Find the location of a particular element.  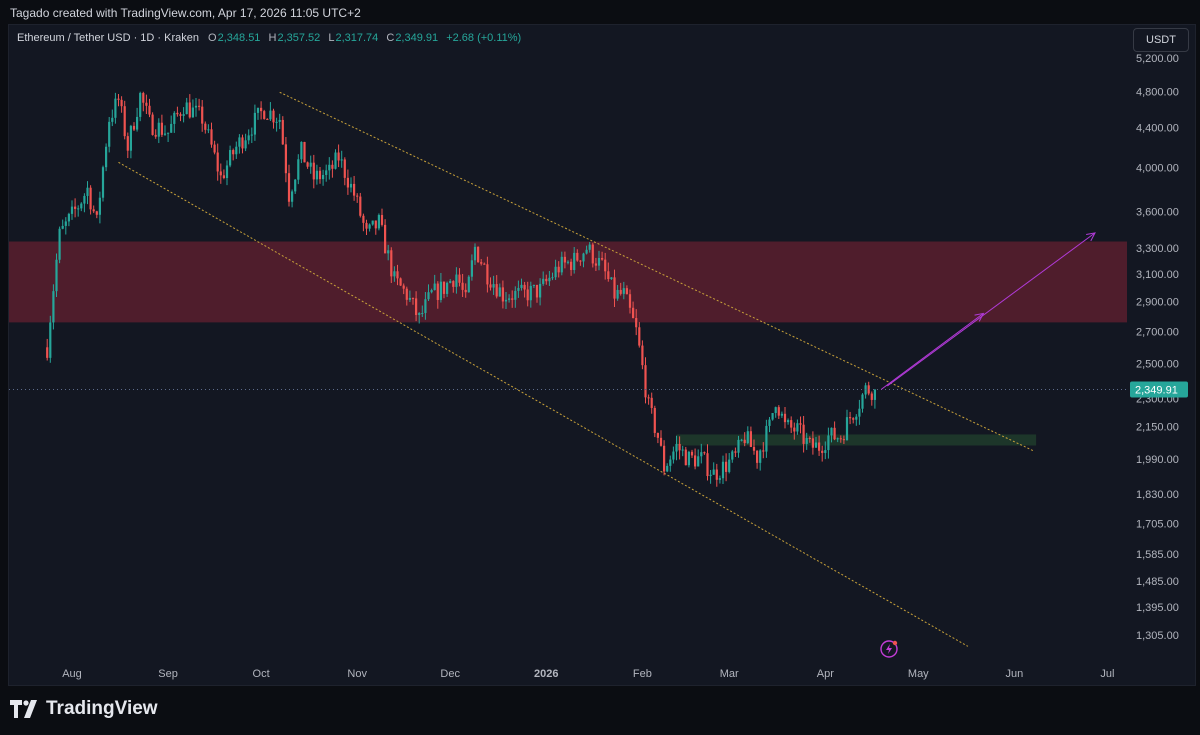

x-tick-label: Nov is located at coordinates (357, 674).